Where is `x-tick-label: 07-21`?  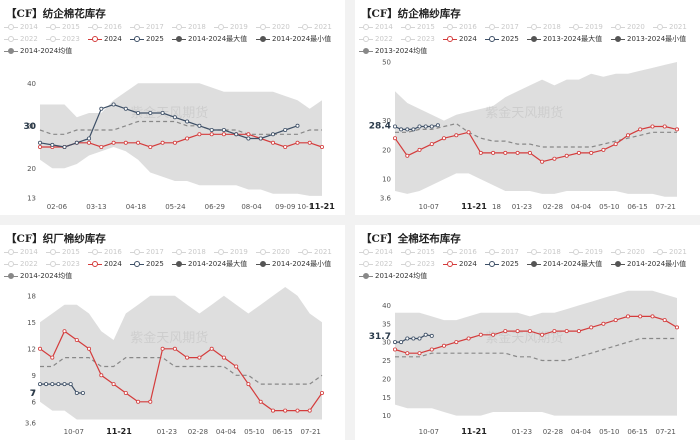
x-tick-label: 07-21 is located at coordinates (666, 432).